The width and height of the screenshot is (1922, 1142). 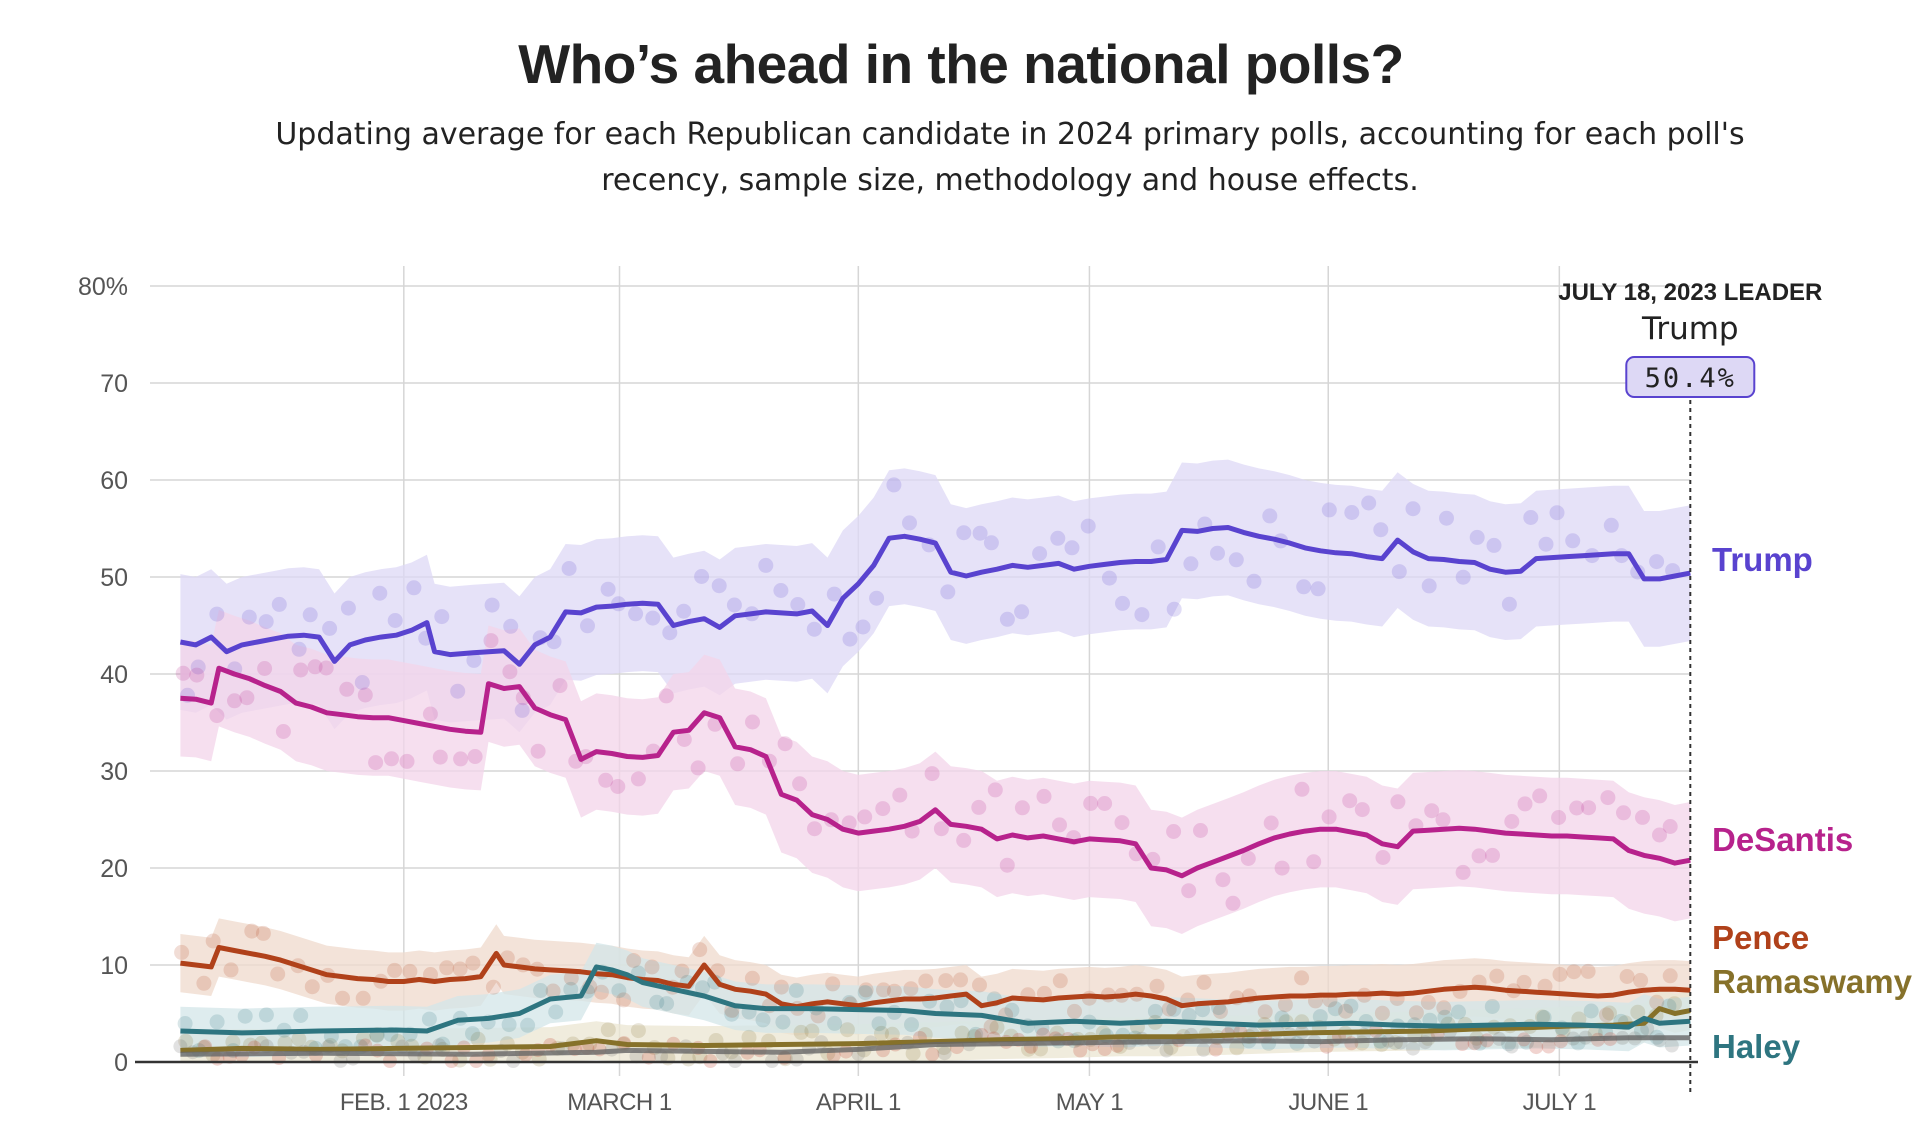 I want to click on x-tick-label: FEB. 1 2023, so click(x=404, y=1102).